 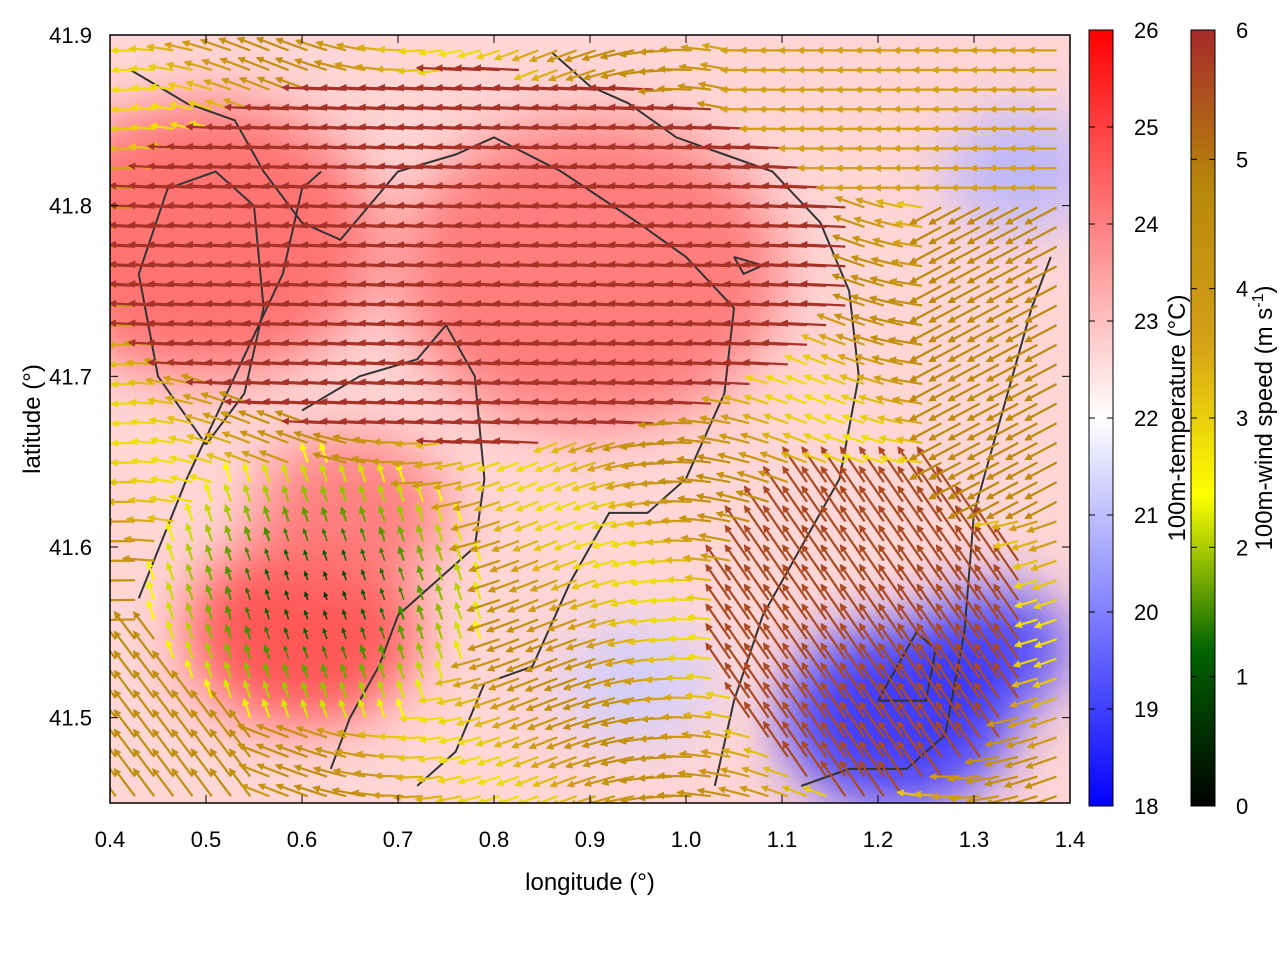 I want to click on x-tick-label: 0.9, so click(x=590, y=839).